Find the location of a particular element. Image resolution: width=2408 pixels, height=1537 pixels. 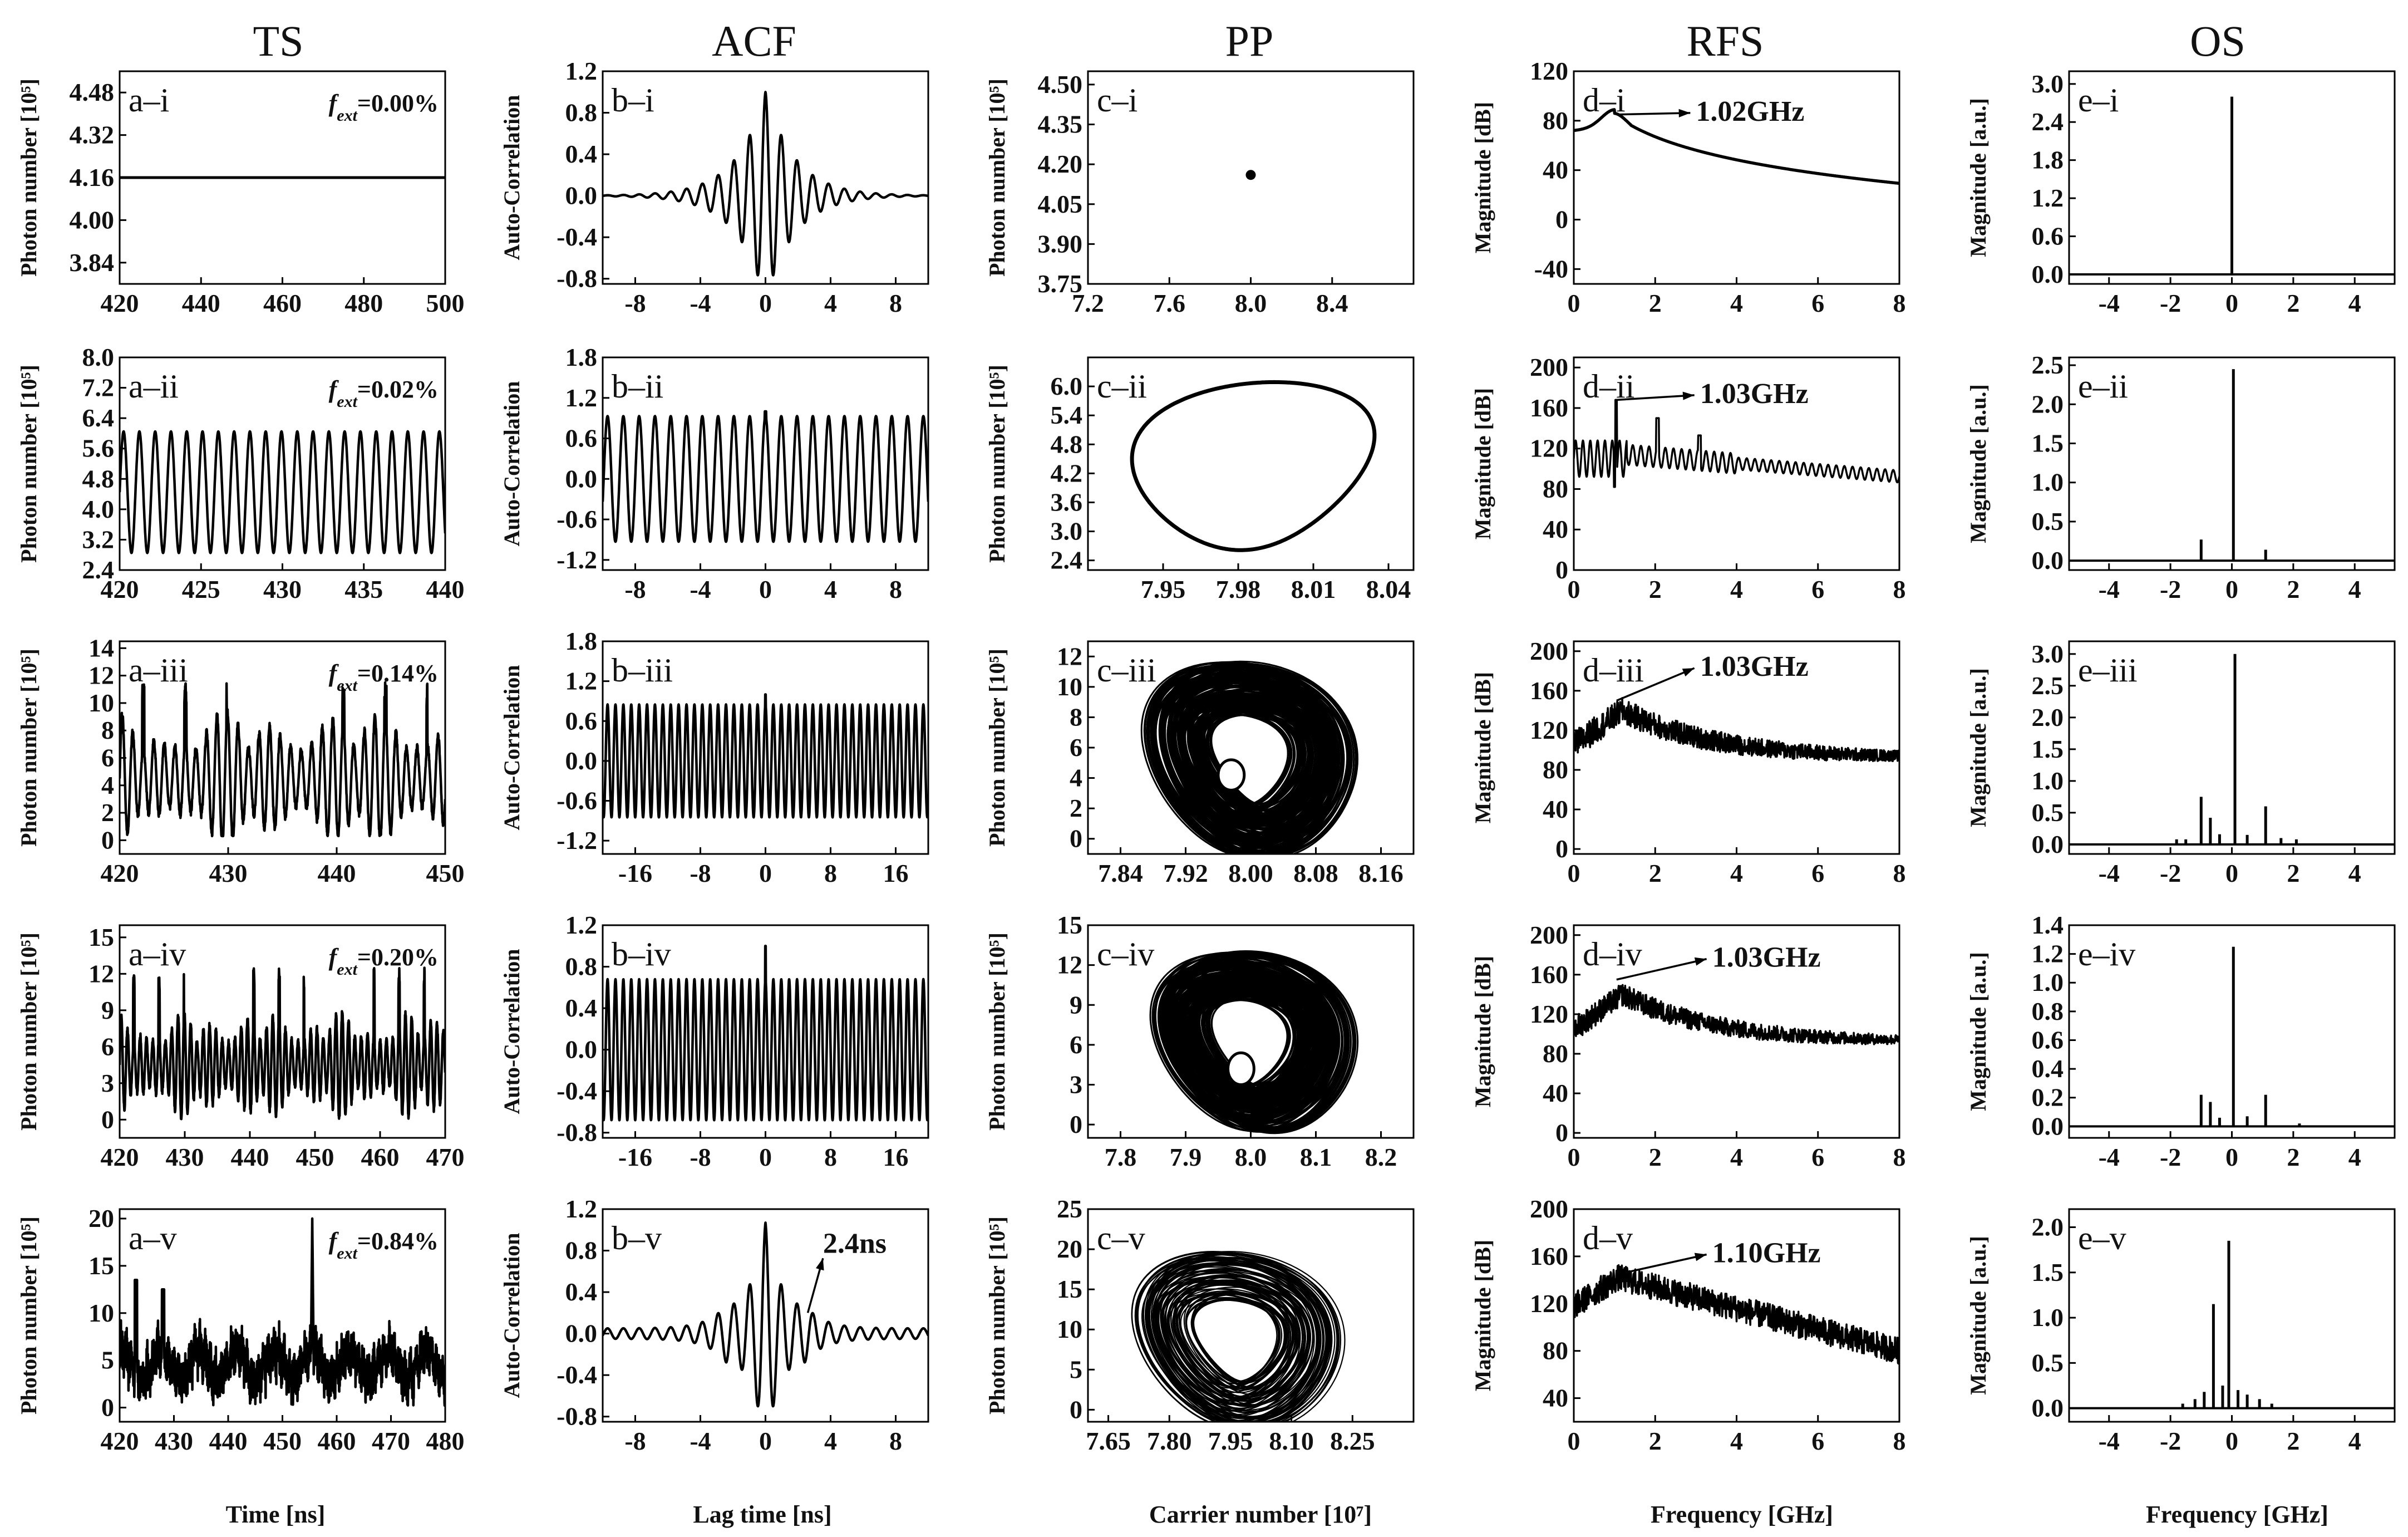

x-tick-label: -4 is located at coordinates (2109, 303).